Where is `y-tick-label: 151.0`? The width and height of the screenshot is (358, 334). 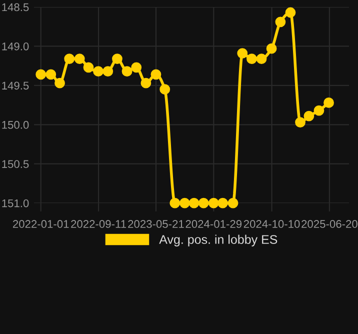
y-tick-label: 151.0 is located at coordinates (15, 203).